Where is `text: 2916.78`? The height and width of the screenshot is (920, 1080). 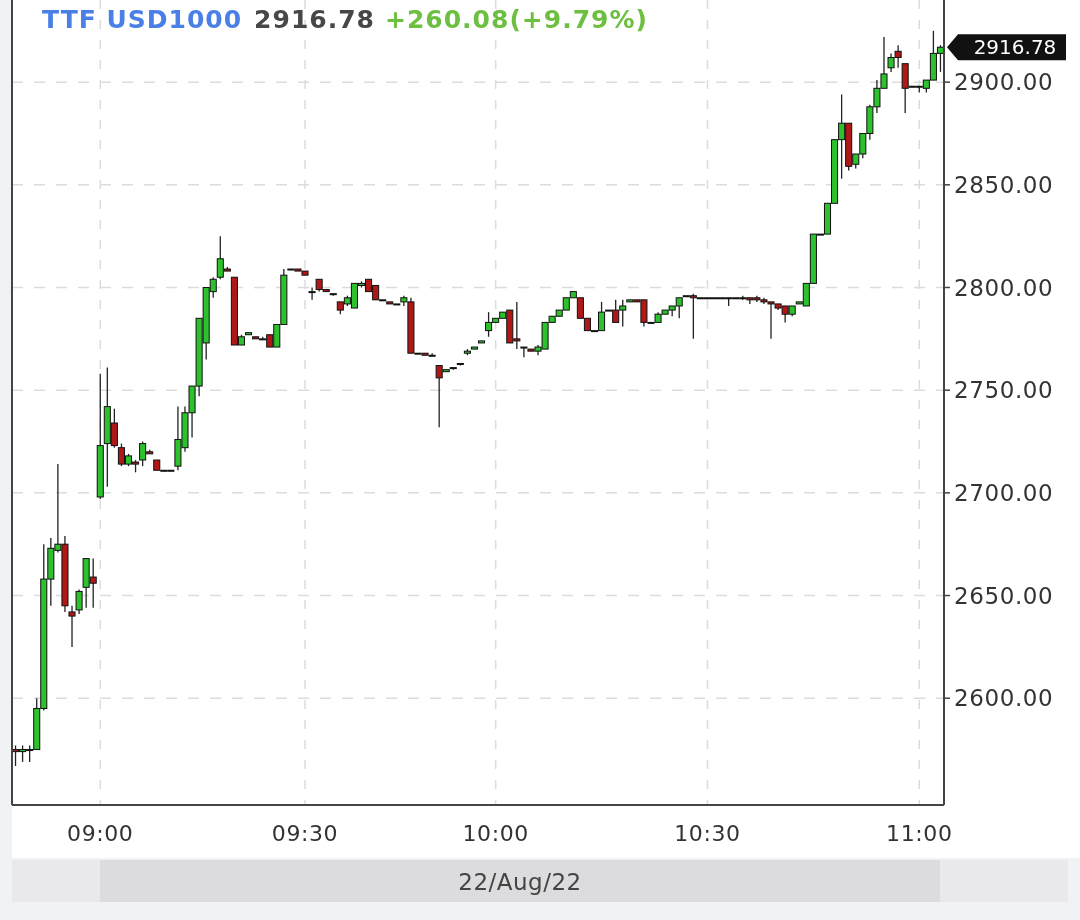 text: 2916.78 is located at coordinates (1015, 47).